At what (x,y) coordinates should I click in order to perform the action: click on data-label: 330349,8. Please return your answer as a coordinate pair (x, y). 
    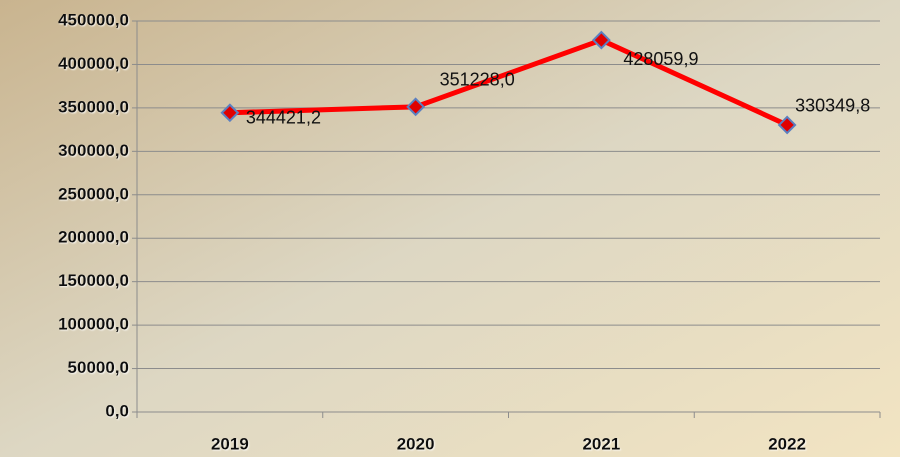
    Looking at the image, I should click on (832, 106).